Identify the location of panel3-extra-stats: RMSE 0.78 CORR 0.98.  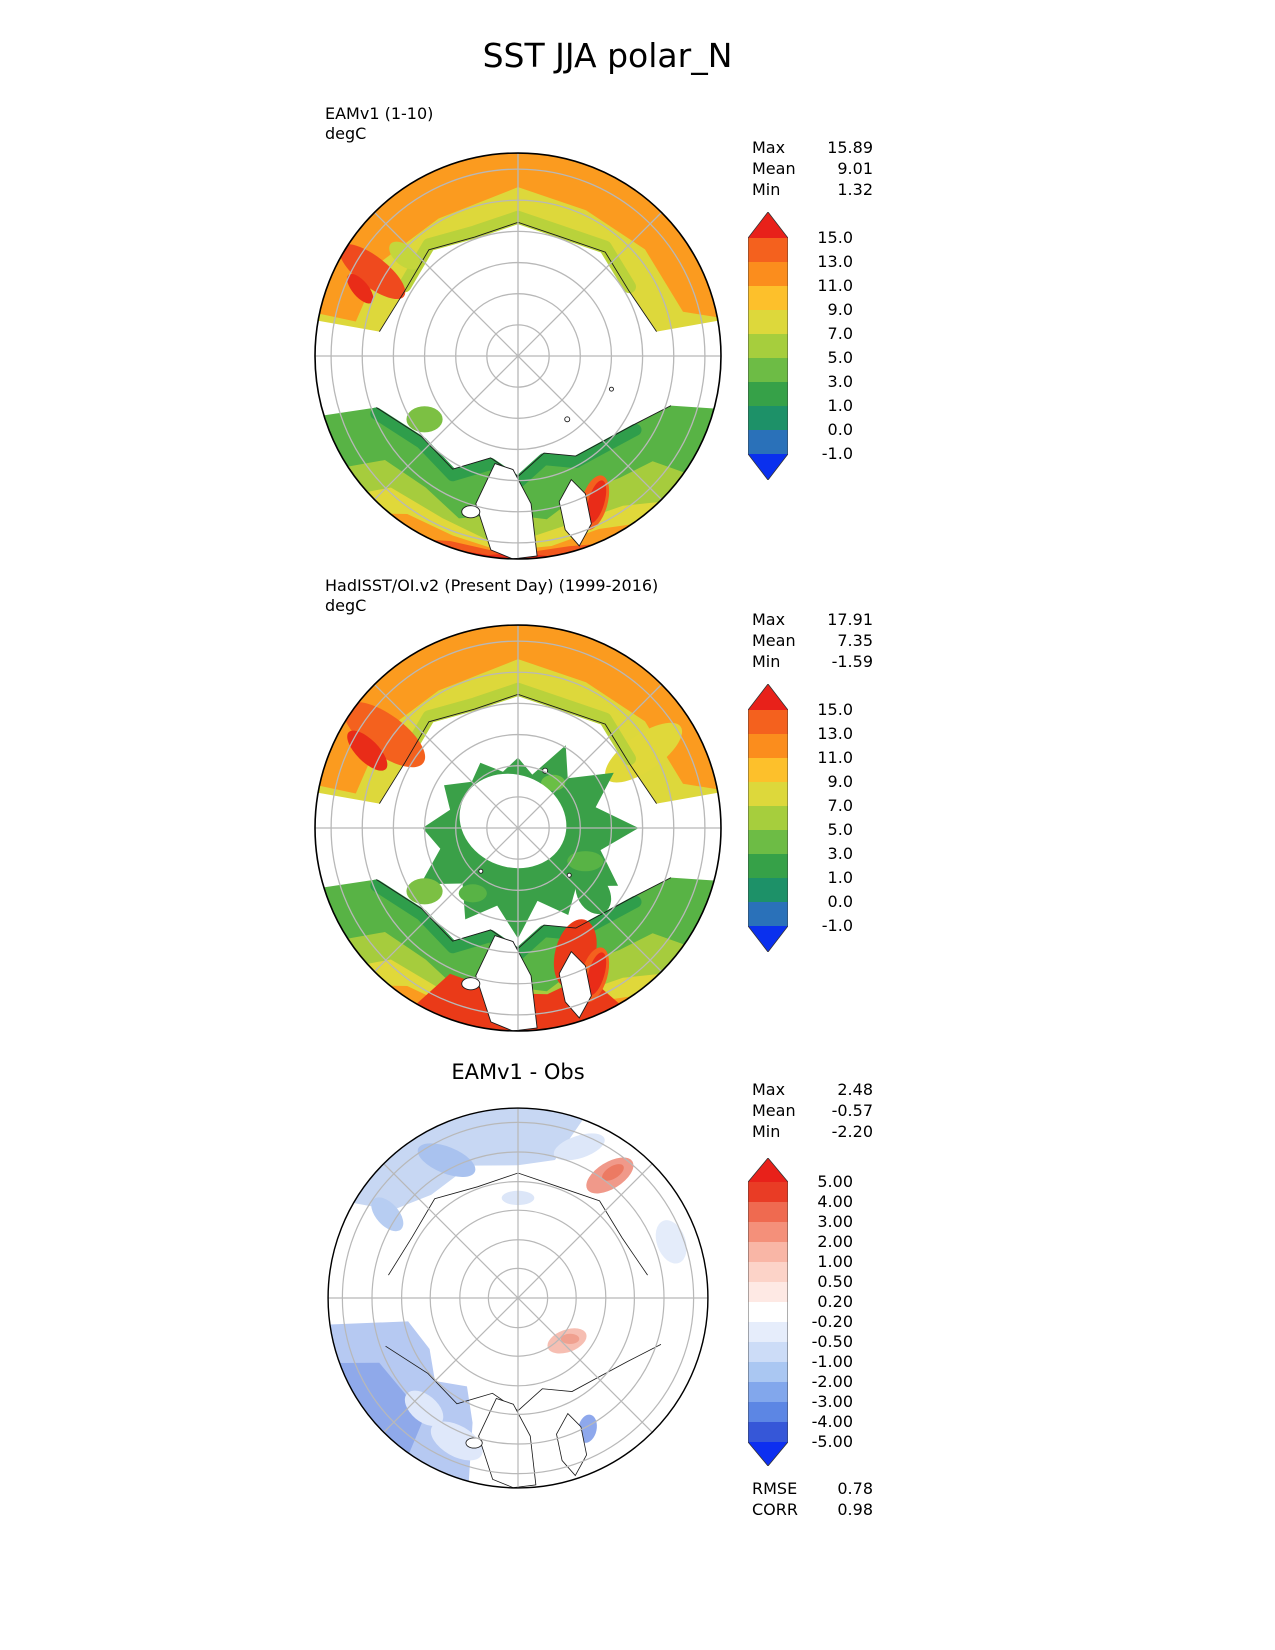
(812, 1499).